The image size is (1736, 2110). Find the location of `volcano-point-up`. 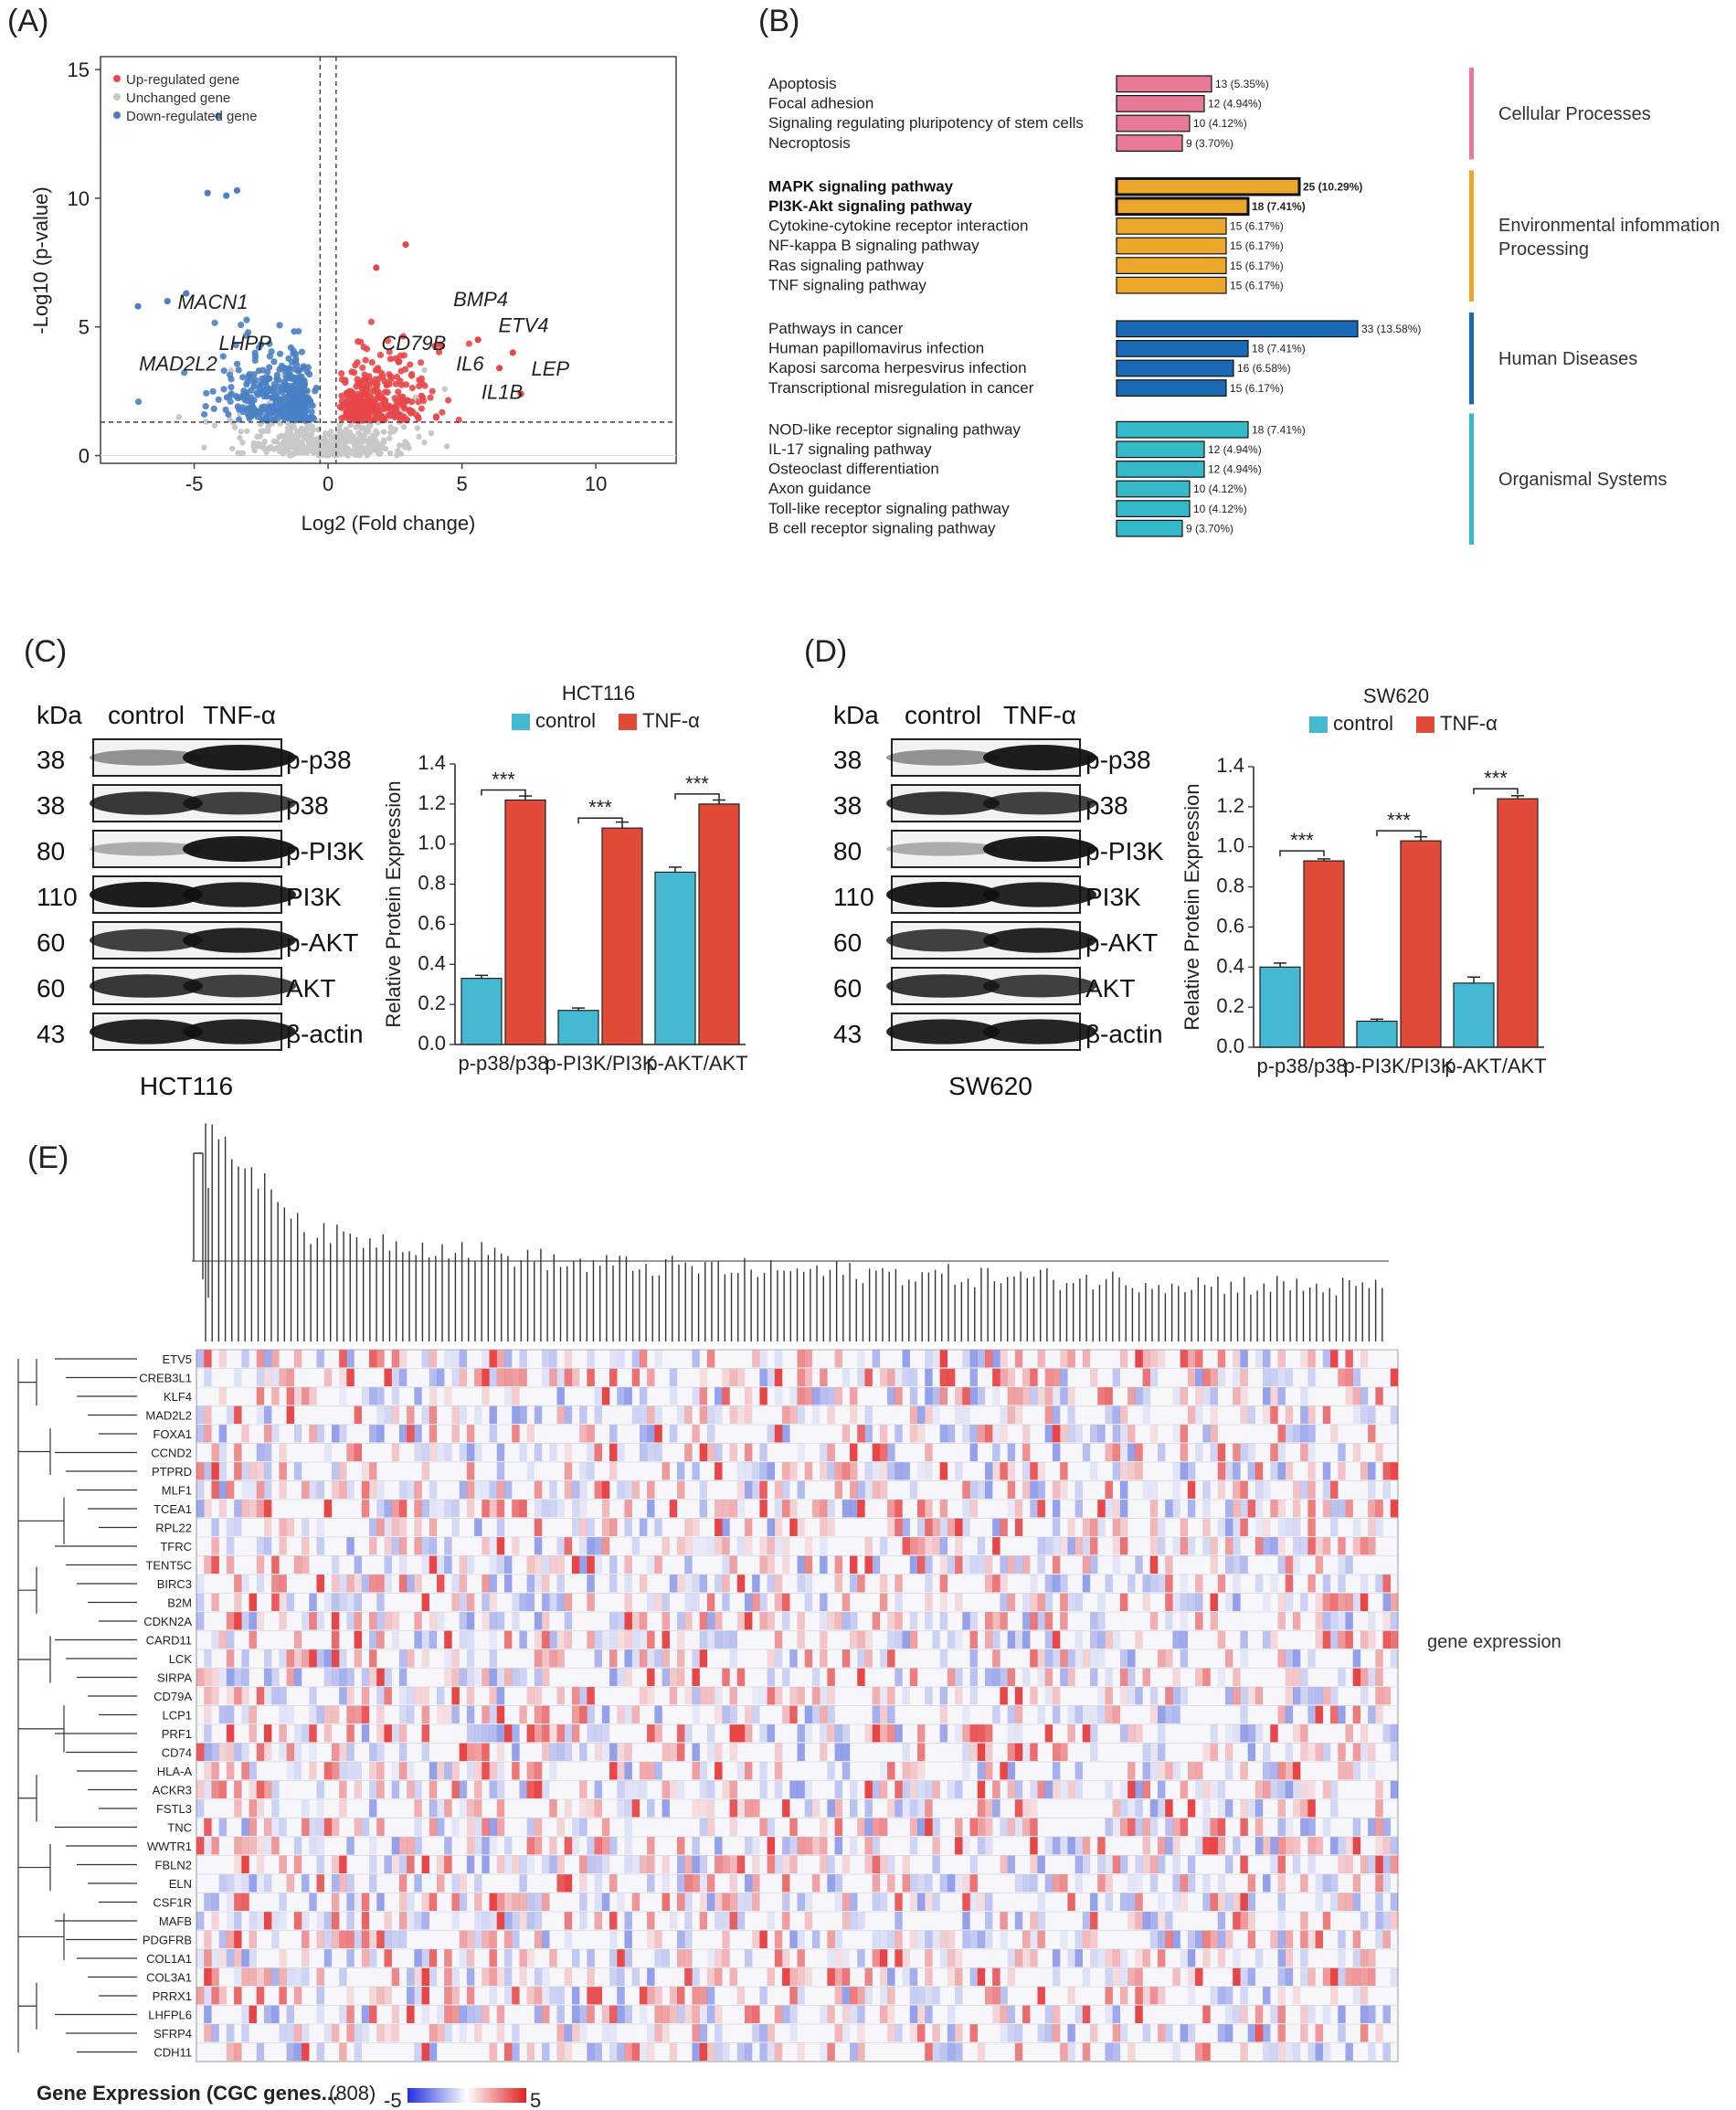

volcano-point-up is located at coordinates (478, 340).